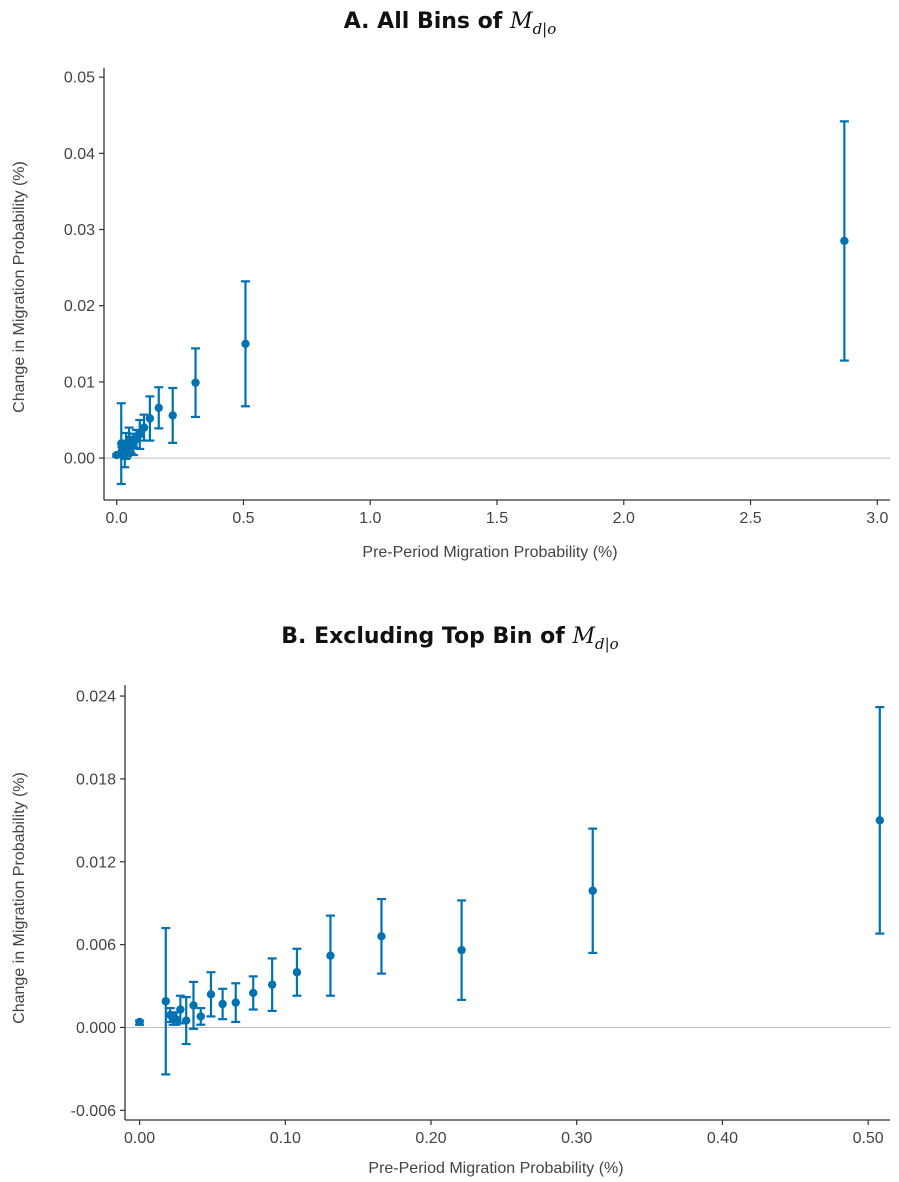  What do you see at coordinates (79, 230) in the screenshot?
I see `panel-a-y-tick-label: 0.03` at bounding box center [79, 230].